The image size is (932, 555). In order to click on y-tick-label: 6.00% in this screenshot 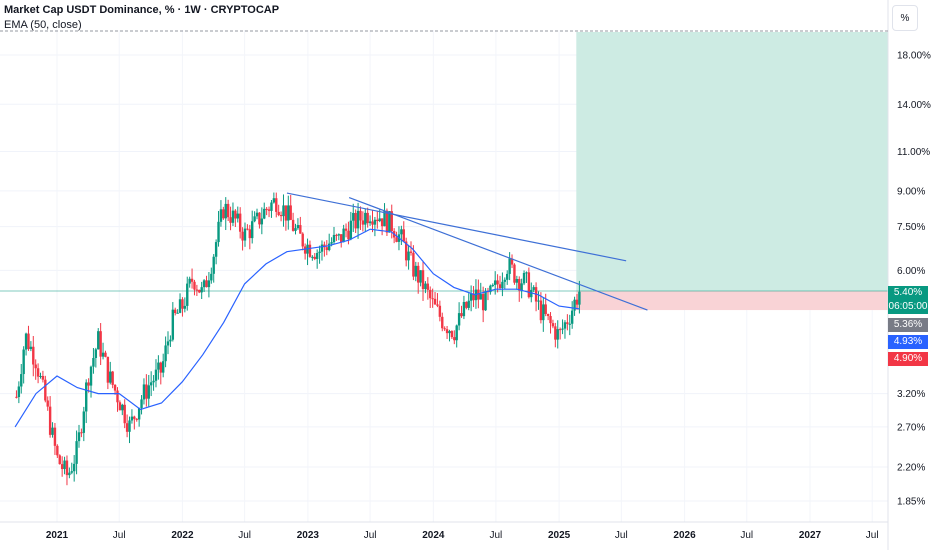, I will do `click(911, 271)`.